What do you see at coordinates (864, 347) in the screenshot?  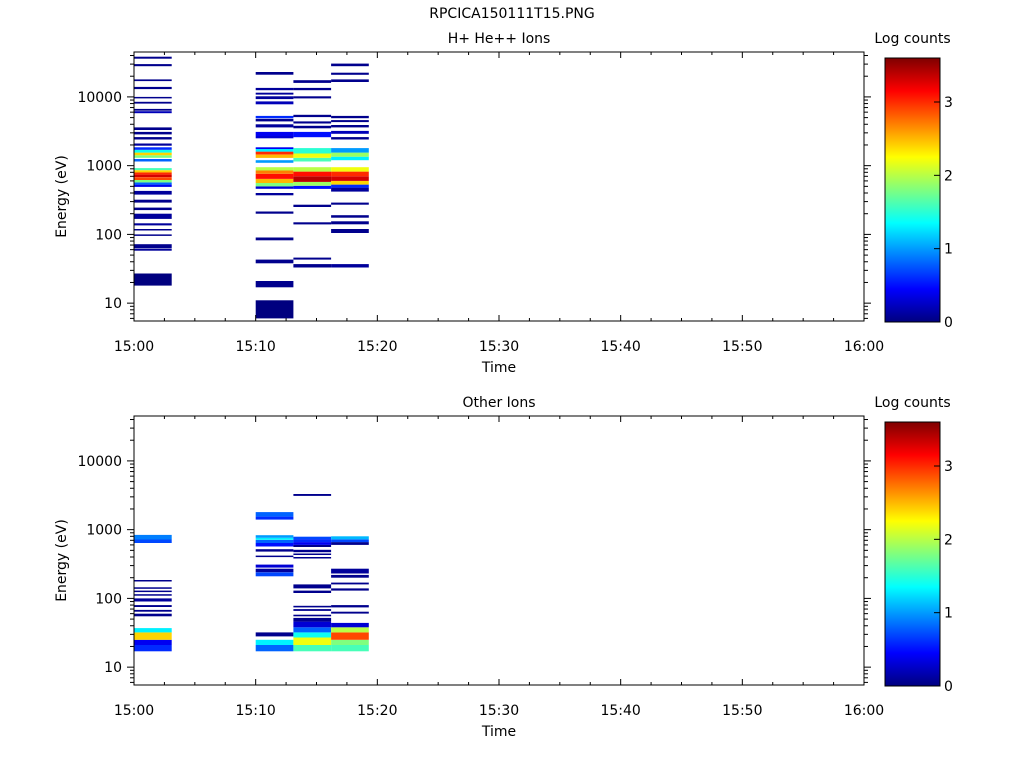 I see `x-tick-label: 16:00` at bounding box center [864, 347].